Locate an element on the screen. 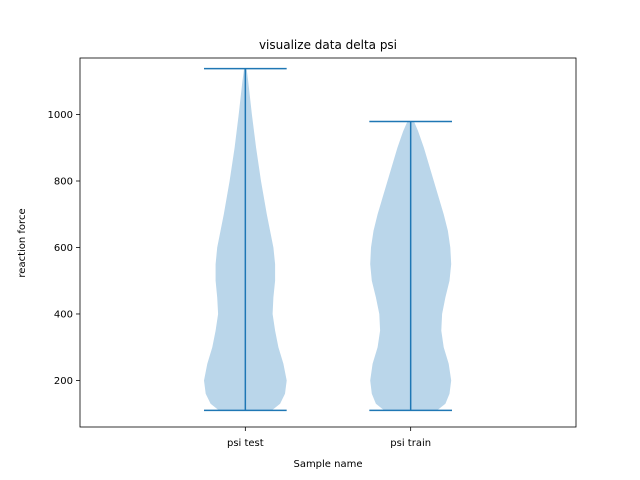  x-tick-label: psi test is located at coordinates (245, 443).